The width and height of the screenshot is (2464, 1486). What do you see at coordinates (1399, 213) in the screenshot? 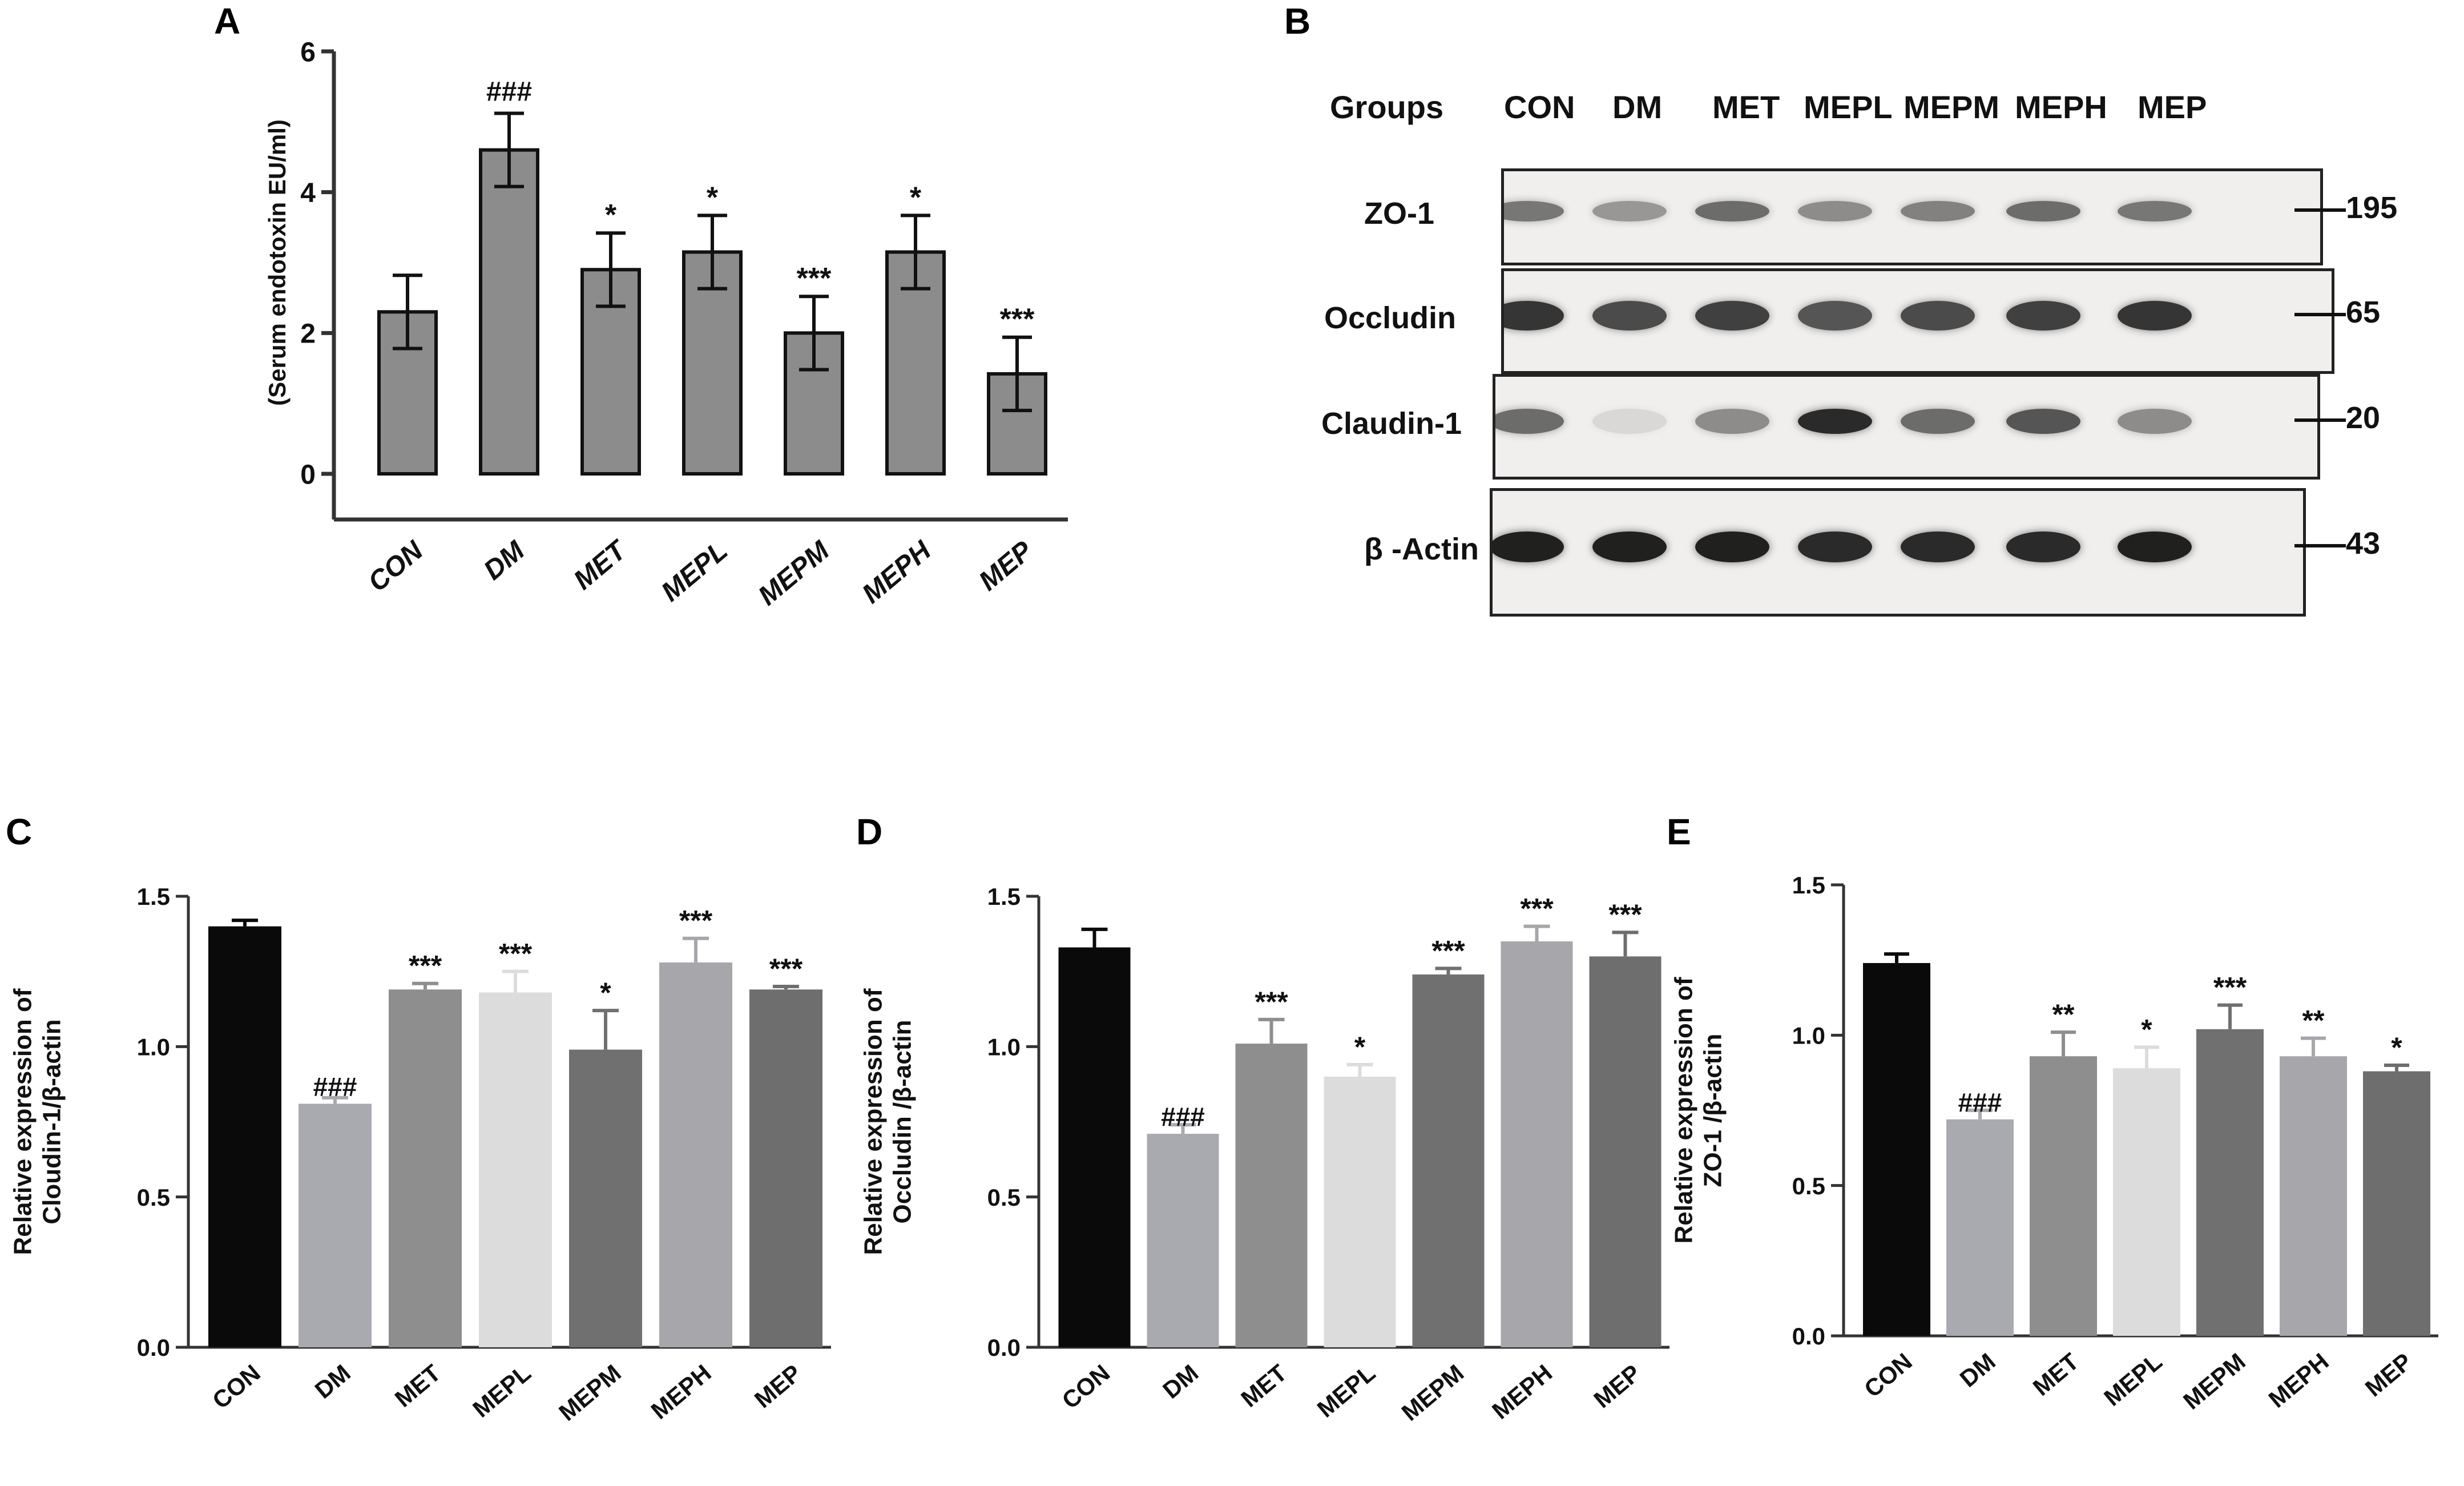
I see `blot-row-label: ZO-1` at bounding box center [1399, 213].